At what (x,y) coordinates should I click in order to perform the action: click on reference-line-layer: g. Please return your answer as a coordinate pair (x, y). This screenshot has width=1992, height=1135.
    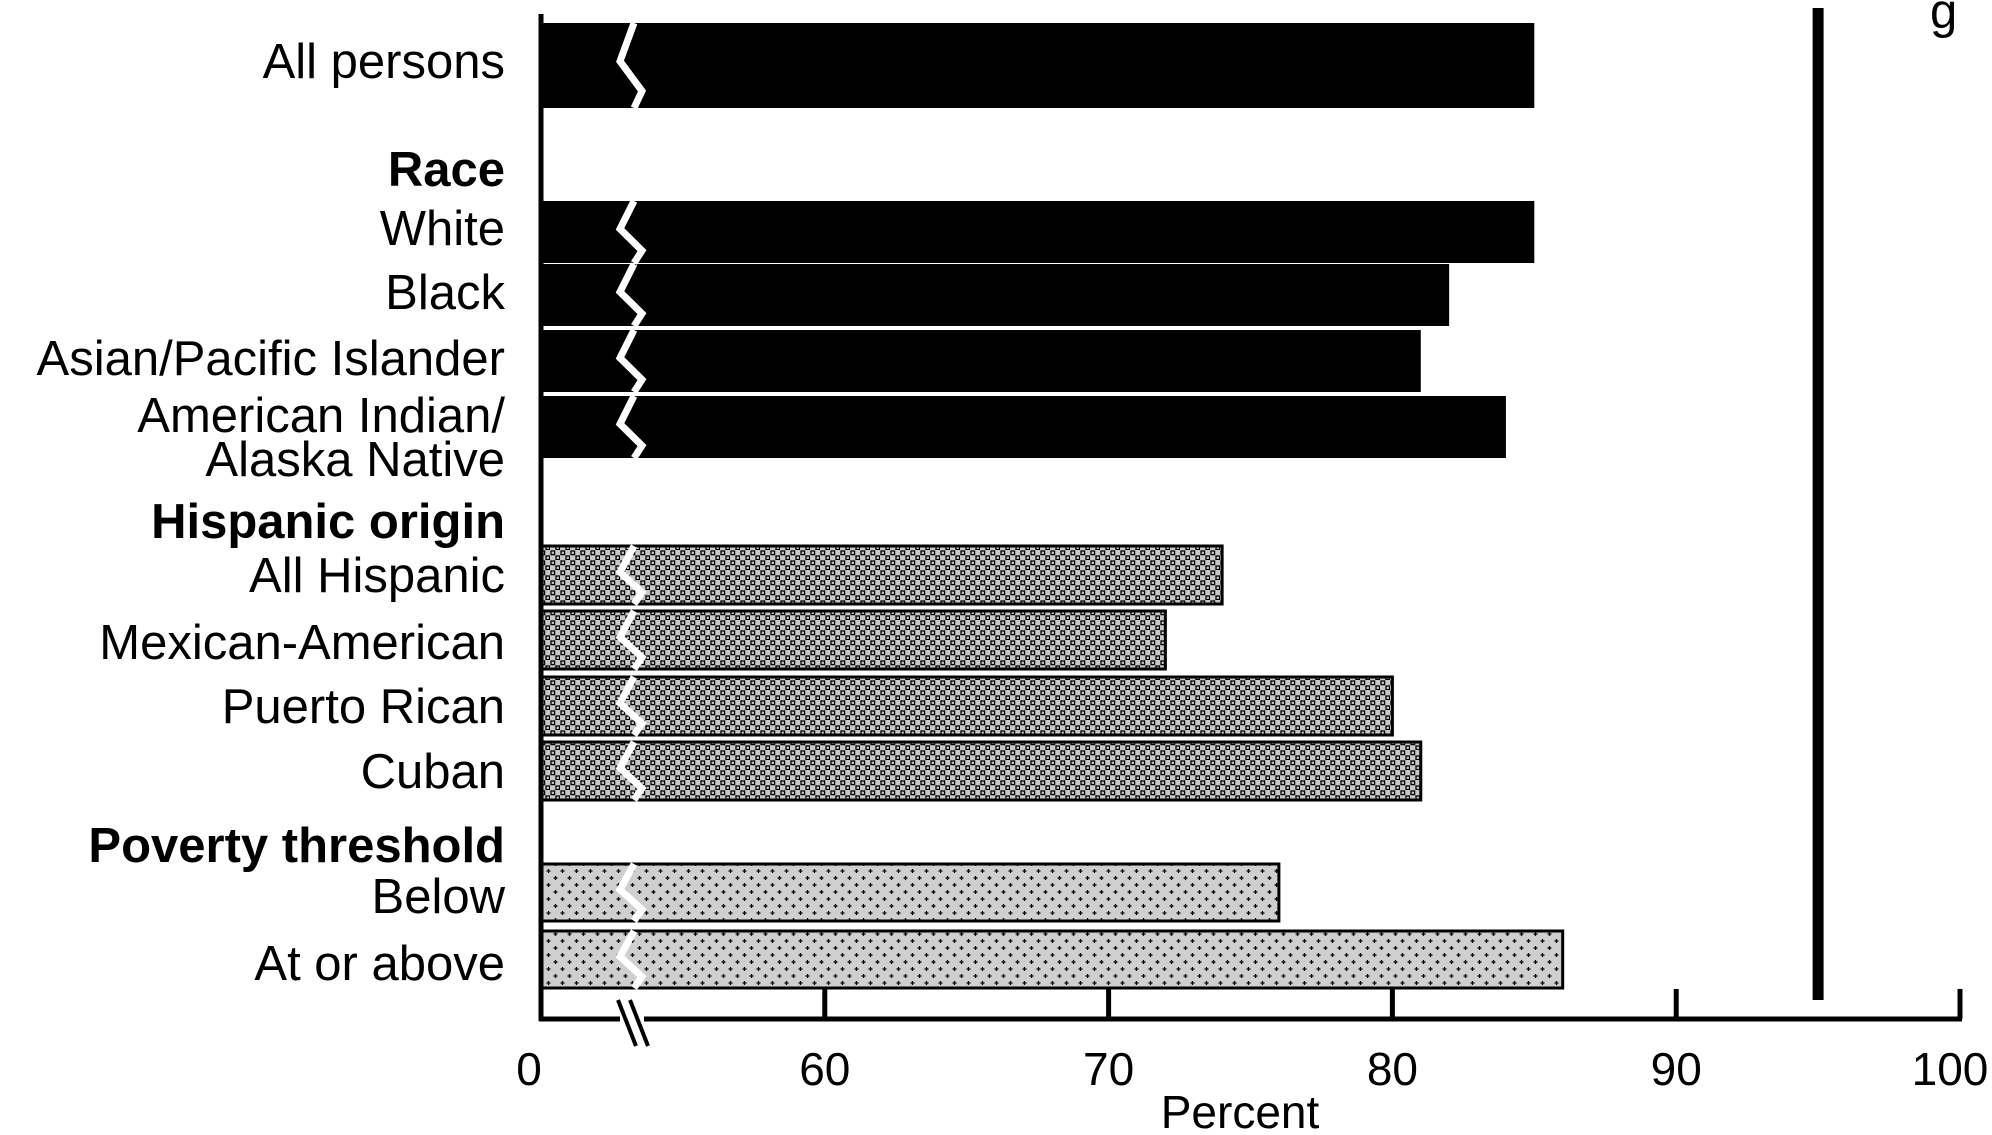
    Looking at the image, I should click on (1884, 500).